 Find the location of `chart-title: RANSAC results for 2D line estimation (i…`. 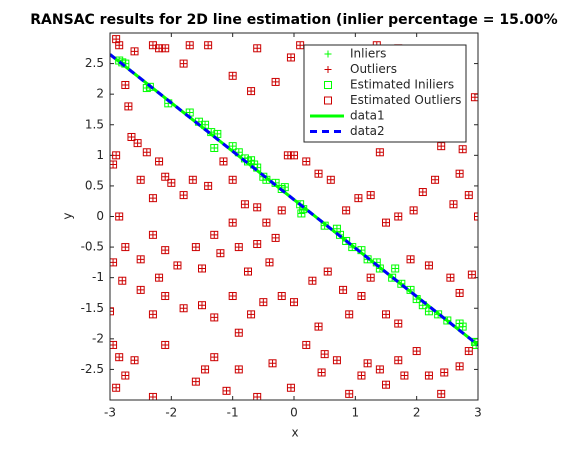

chart-title: RANSAC results for 2D line estimation (i… is located at coordinates (293, 20).